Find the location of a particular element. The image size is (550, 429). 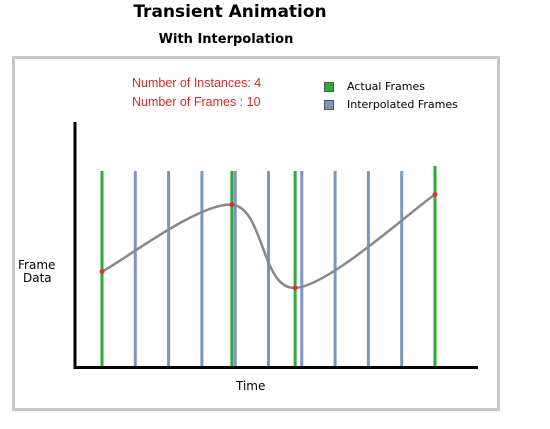

diagram-title: Transient Animation is located at coordinates (230, 12).